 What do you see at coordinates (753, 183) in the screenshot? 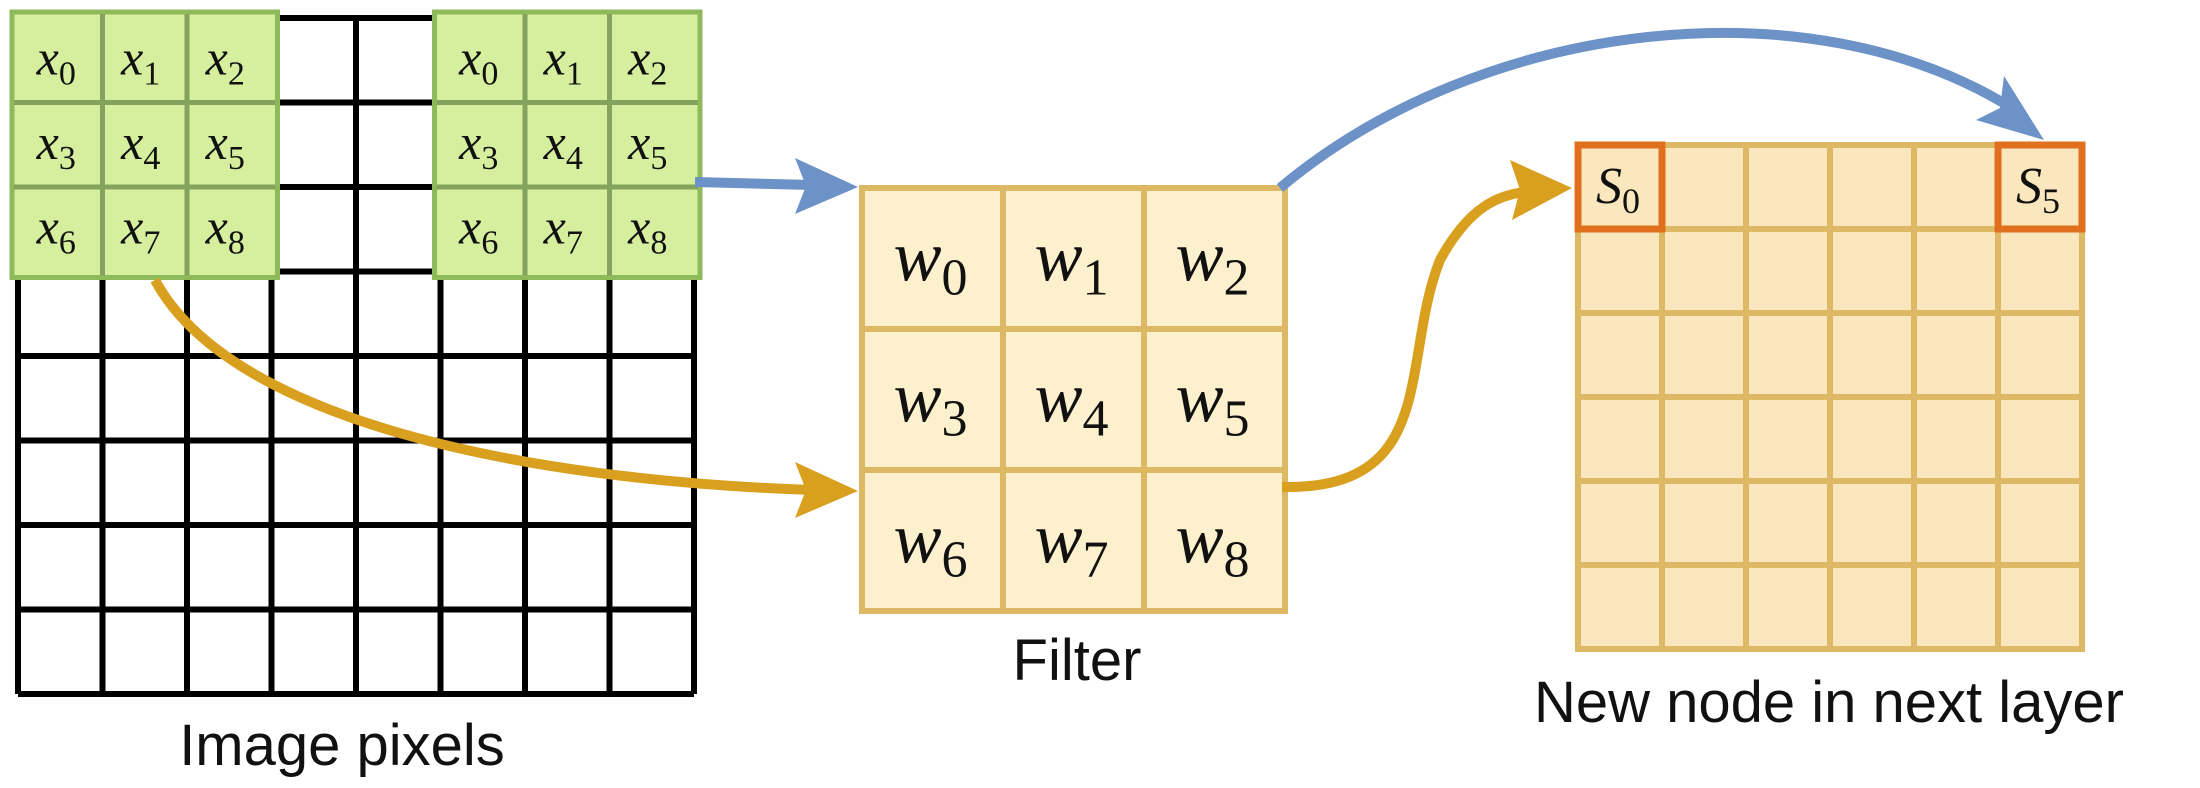
I see `arrow-patch-to-filter-top` at bounding box center [753, 183].